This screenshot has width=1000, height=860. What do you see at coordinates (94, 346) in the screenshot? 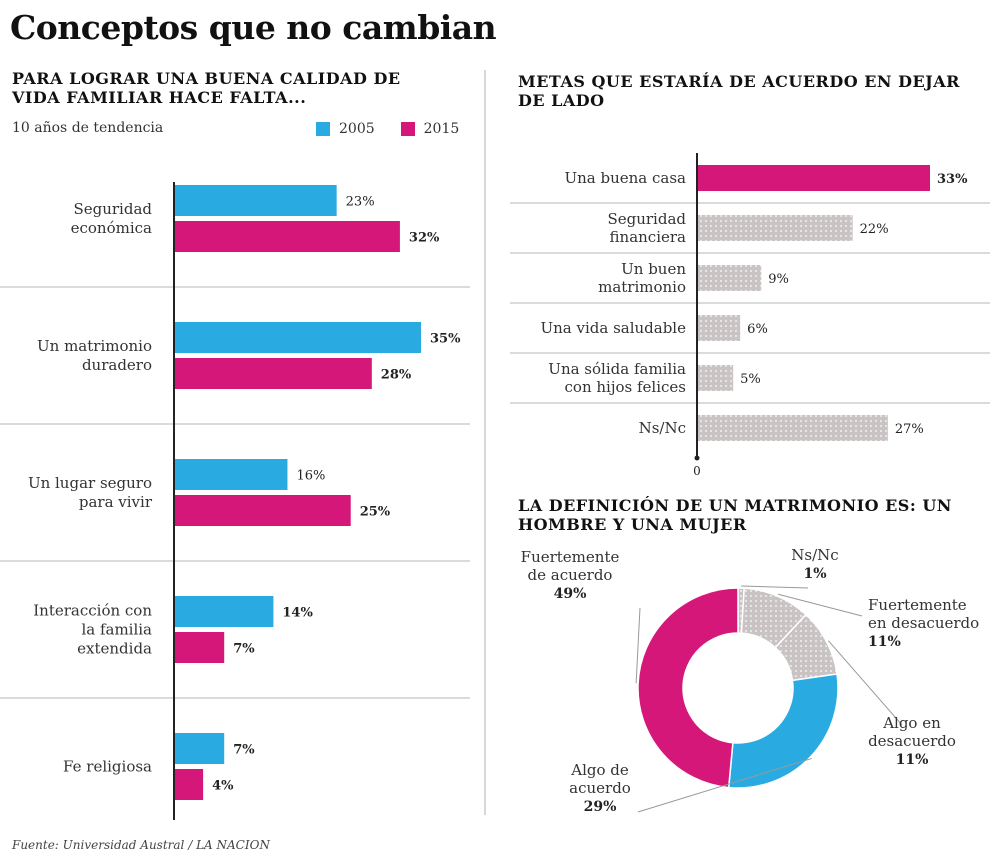
I see `chart1-category-label-line-0: Un matrimonio` at bounding box center [94, 346].